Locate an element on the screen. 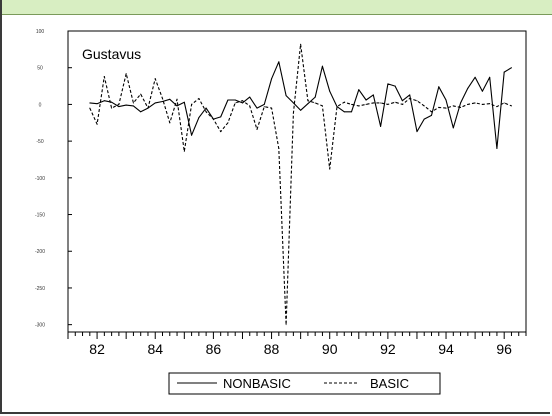  y-tick-label: 0 is located at coordinates (40, 105).